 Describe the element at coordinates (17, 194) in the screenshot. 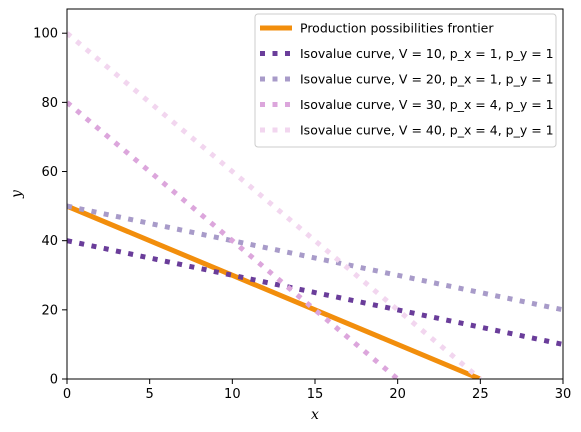

I see `y-axis-label: y` at that location.